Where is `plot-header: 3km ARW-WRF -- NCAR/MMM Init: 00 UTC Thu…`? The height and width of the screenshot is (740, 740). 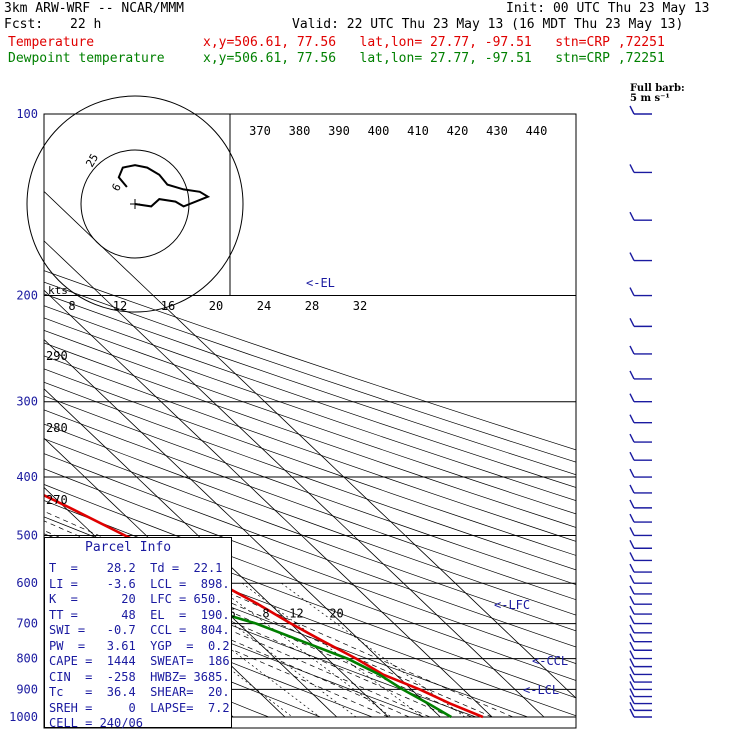 plot-header: 3km ARW-WRF -- NCAR/MMM Init: 00 UTC Thu… is located at coordinates (370, 35).